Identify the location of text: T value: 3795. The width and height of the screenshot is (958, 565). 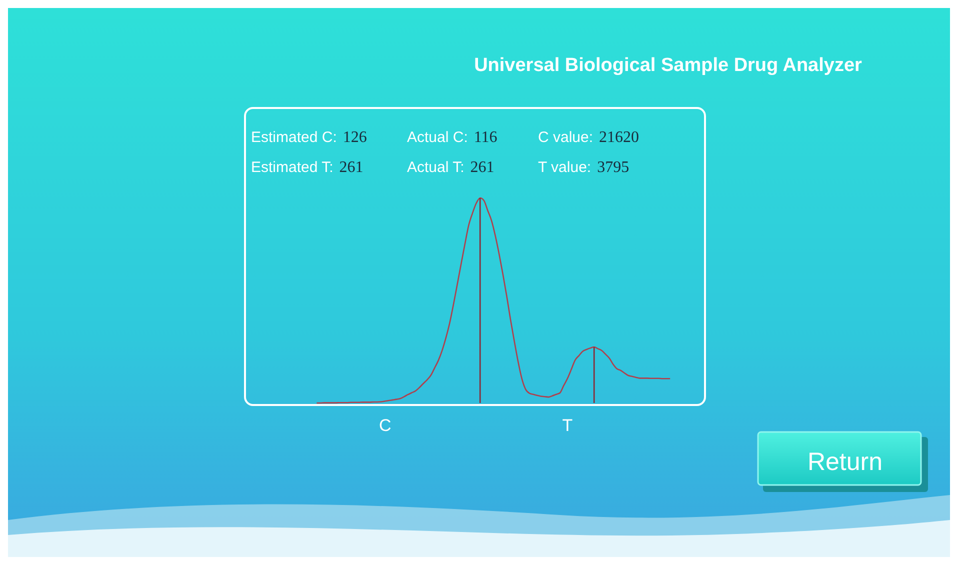
(584, 167).